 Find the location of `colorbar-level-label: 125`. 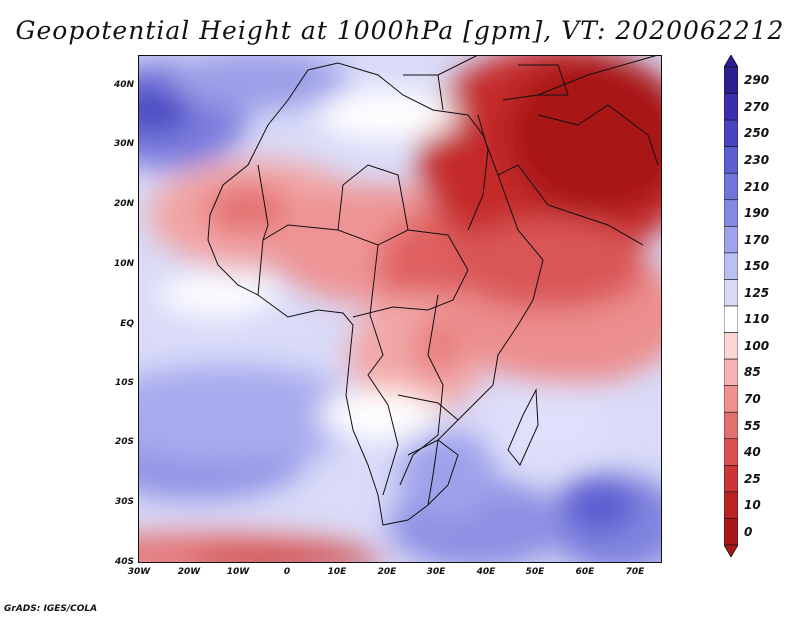

colorbar-level-label: 125 is located at coordinates (757, 292).